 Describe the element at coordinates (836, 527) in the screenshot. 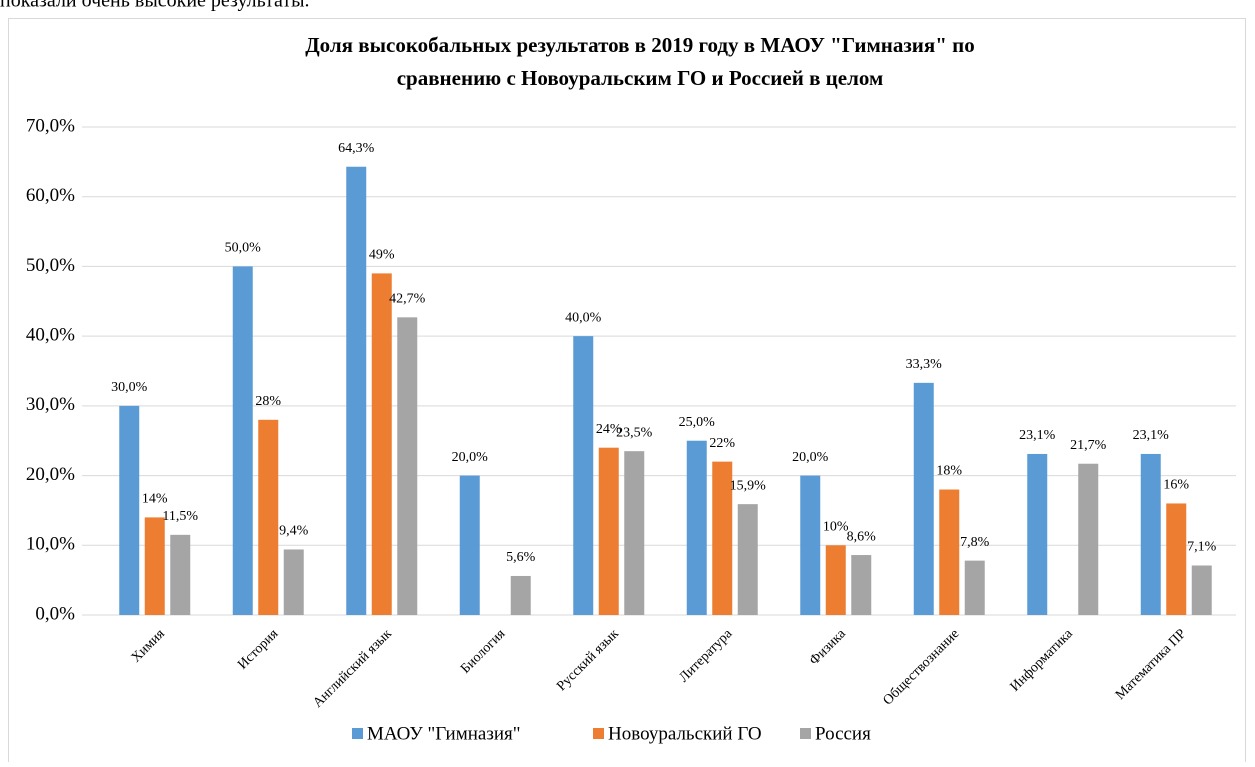

I see `data-label: 10%` at that location.